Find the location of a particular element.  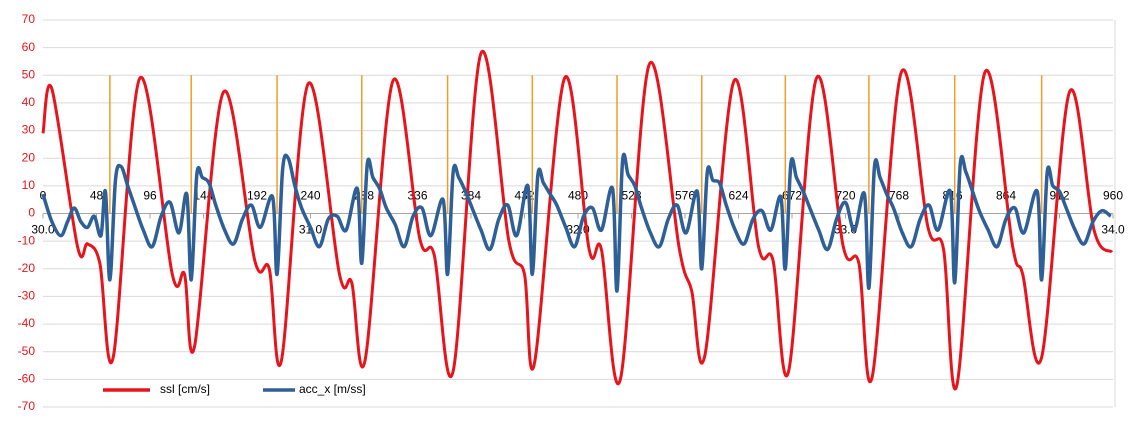

y-tick-label: -50 is located at coordinates (27, 351).